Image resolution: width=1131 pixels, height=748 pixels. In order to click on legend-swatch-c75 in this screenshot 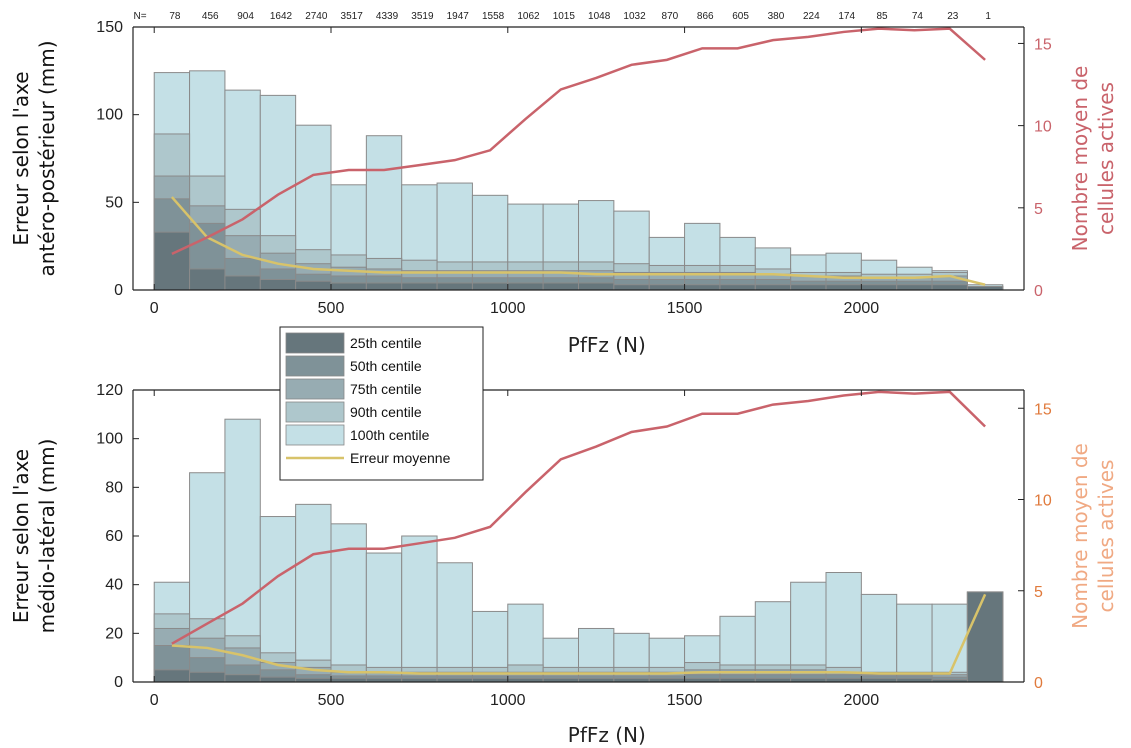, I will do `click(315, 389)`.